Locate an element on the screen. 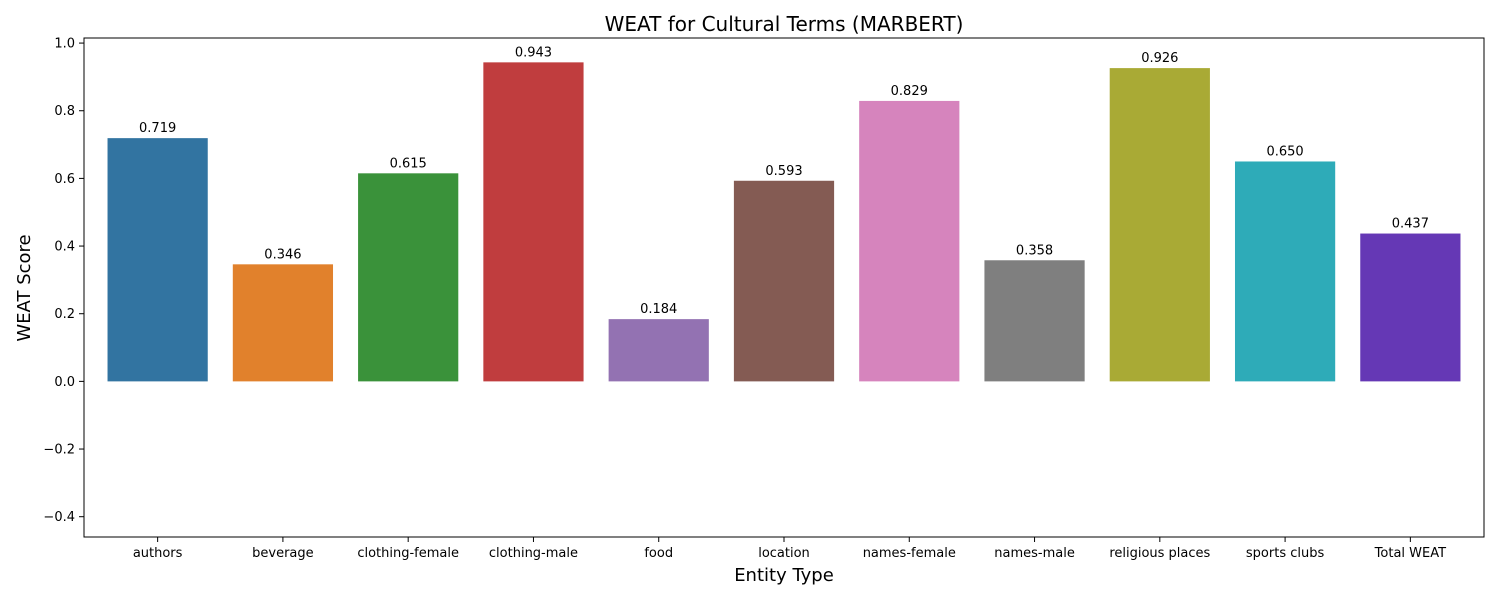 This screenshot has width=1500, height=604. bar-names-male is located at coordinates (1034, 321).